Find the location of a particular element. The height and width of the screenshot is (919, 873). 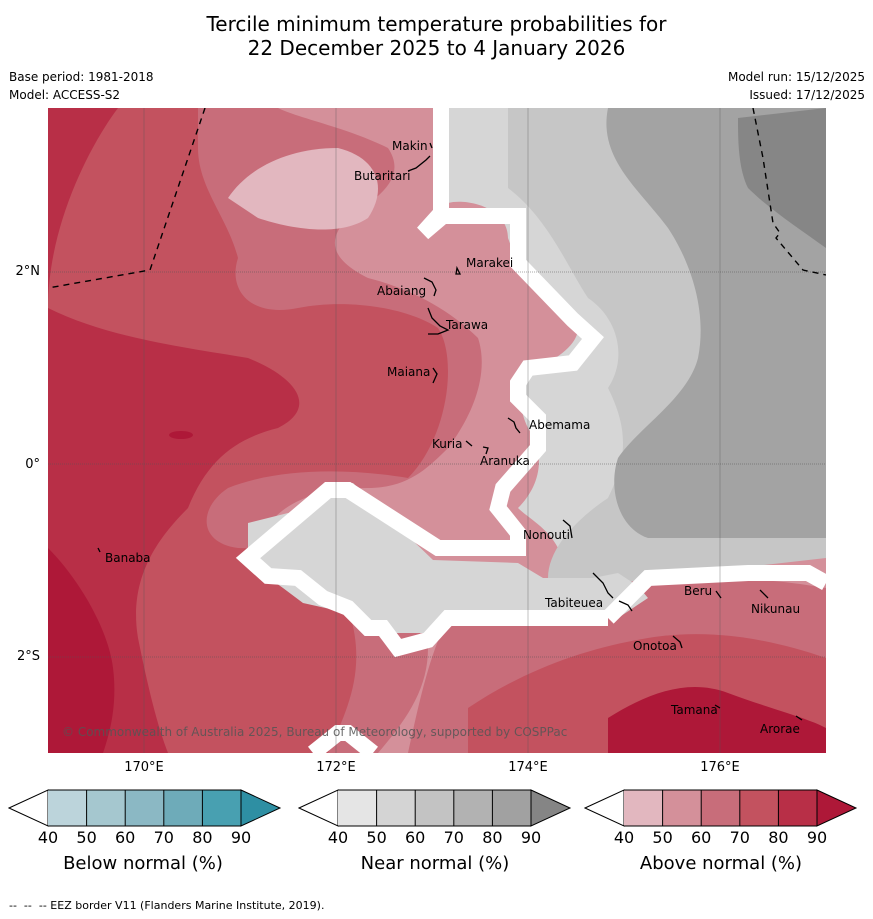

colorbar-near-svg is located at coordinates (435, 808).